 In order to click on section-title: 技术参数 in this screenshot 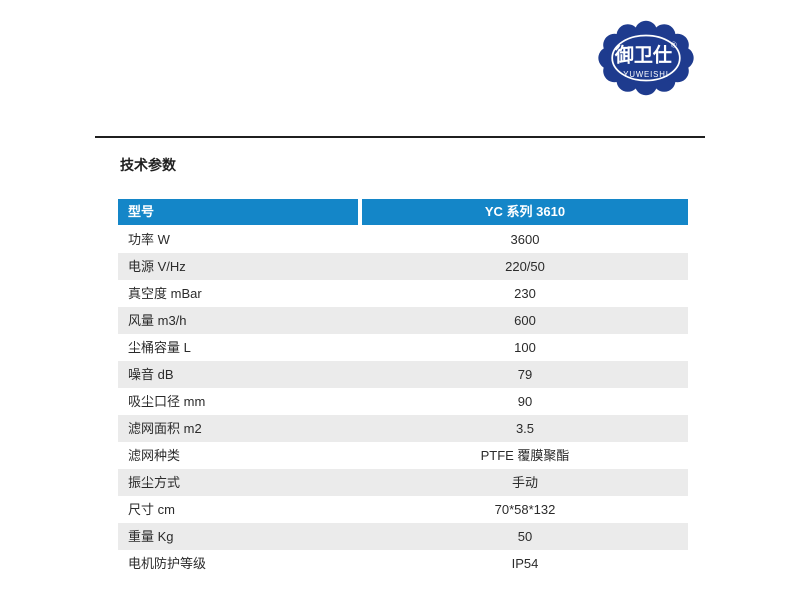, I will do `click(148, 165)`.